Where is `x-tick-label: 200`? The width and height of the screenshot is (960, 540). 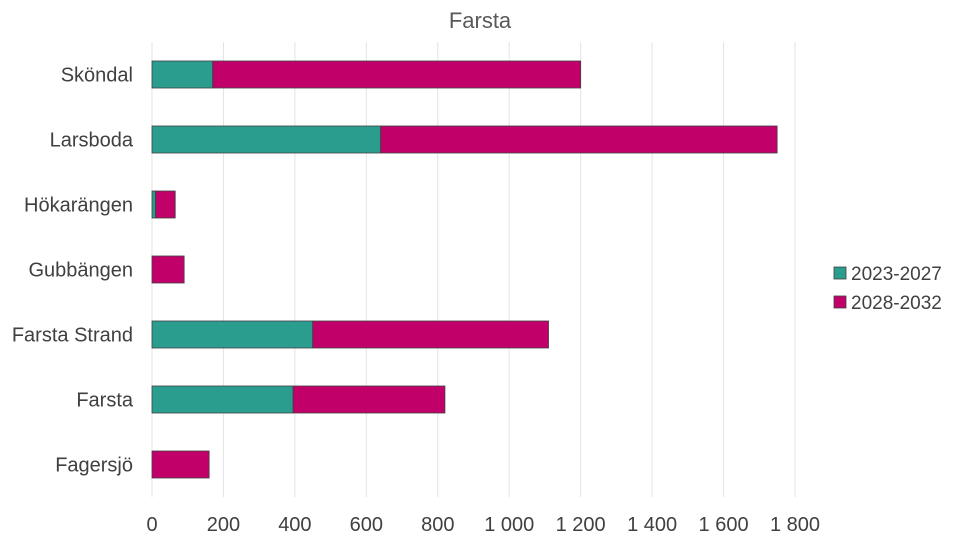
x-tick-label: 200 is located at coordinates (223, 525).